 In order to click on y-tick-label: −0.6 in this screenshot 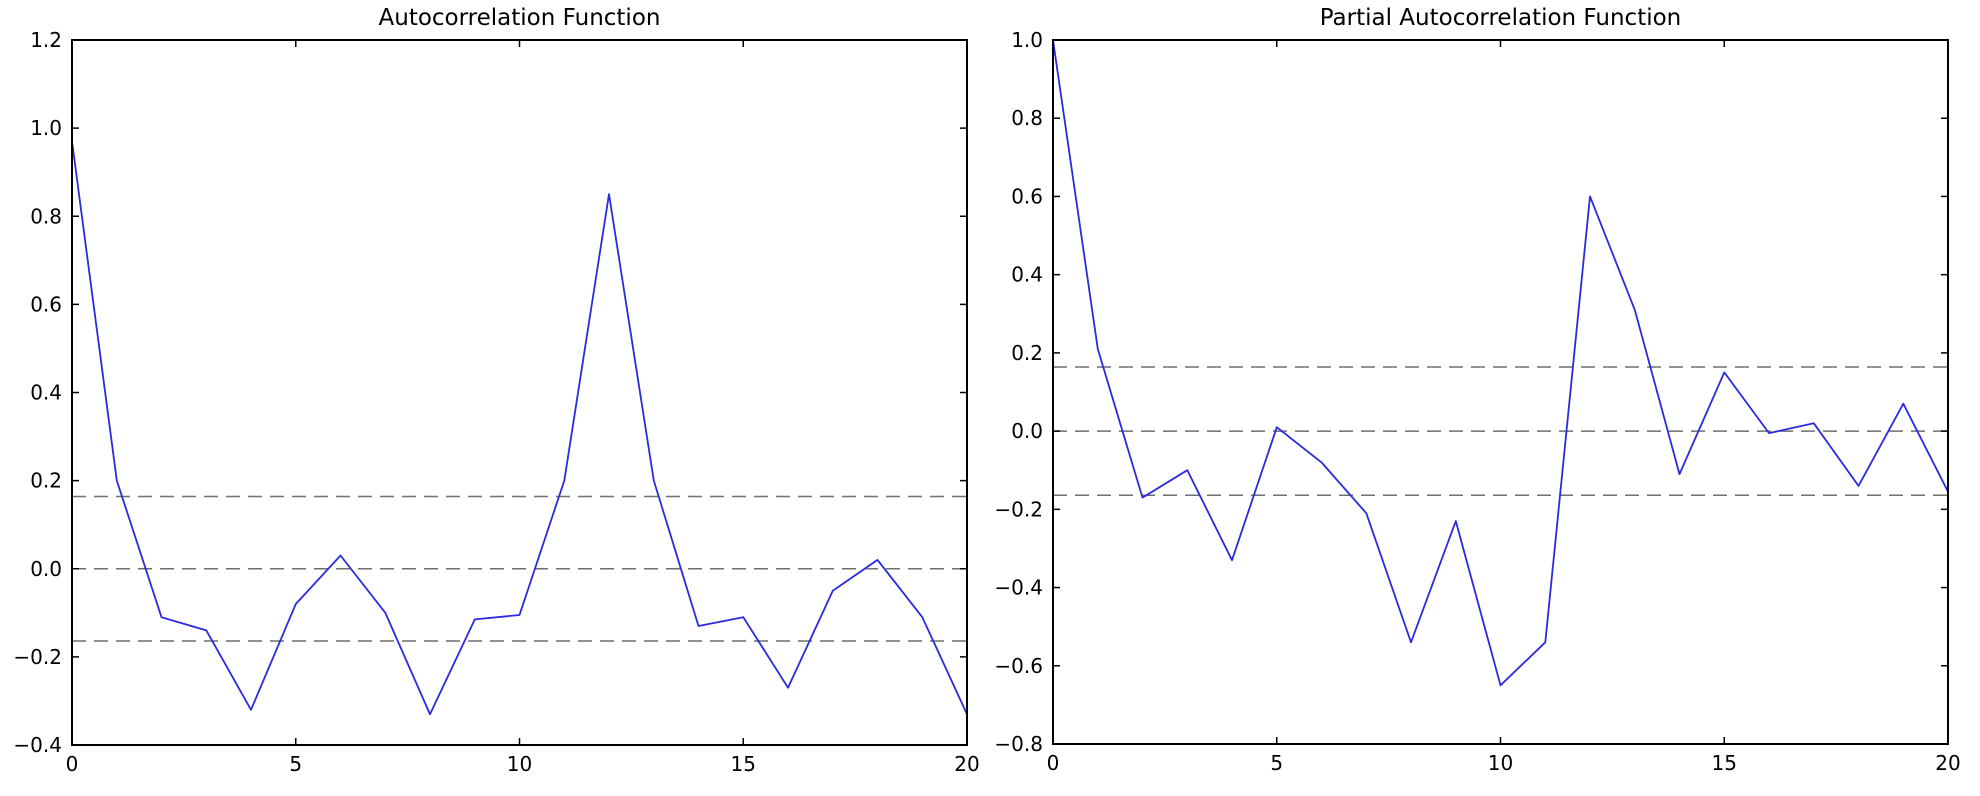, I will do `click(1018, 666)`.